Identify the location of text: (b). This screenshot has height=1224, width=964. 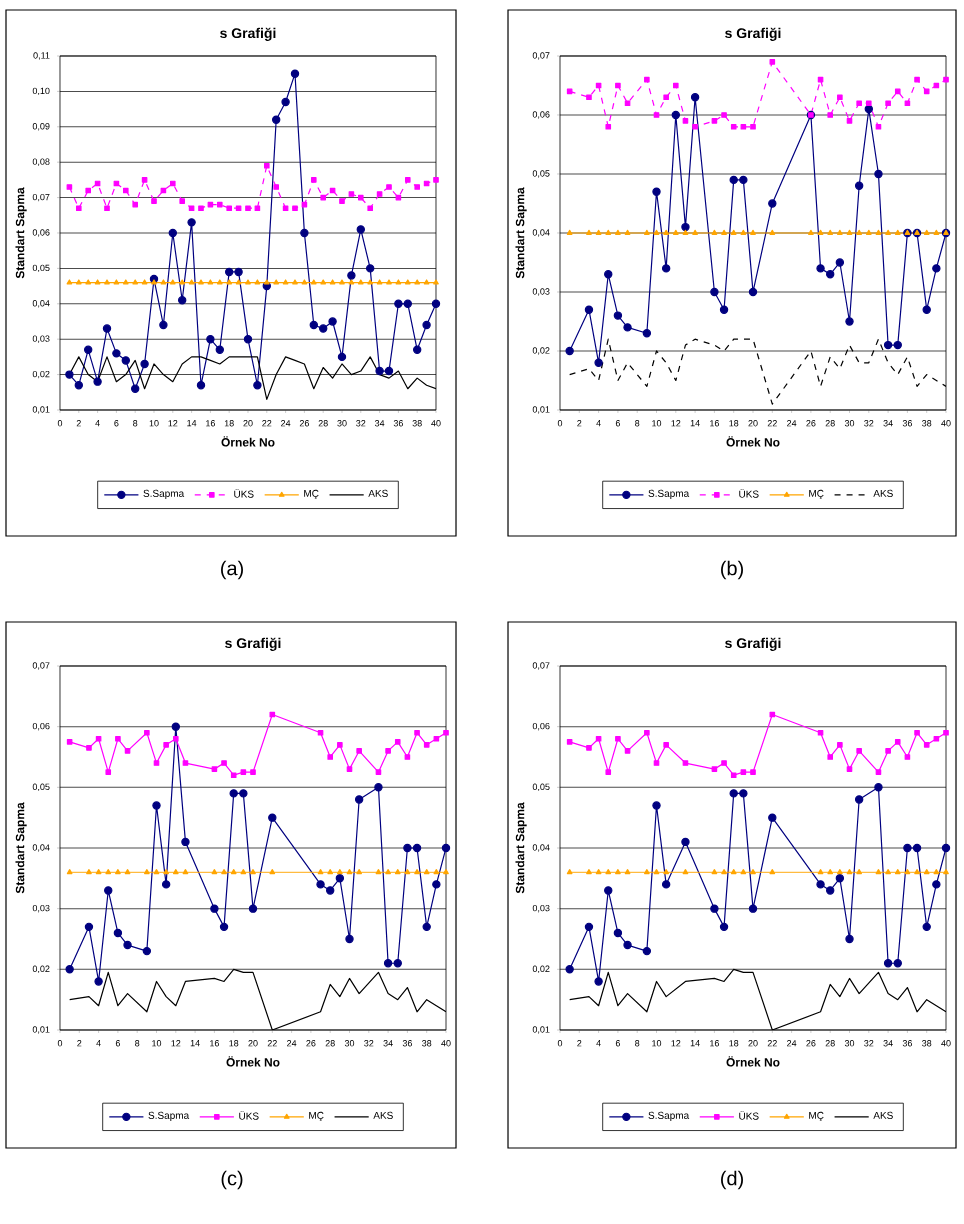
(732, 570).